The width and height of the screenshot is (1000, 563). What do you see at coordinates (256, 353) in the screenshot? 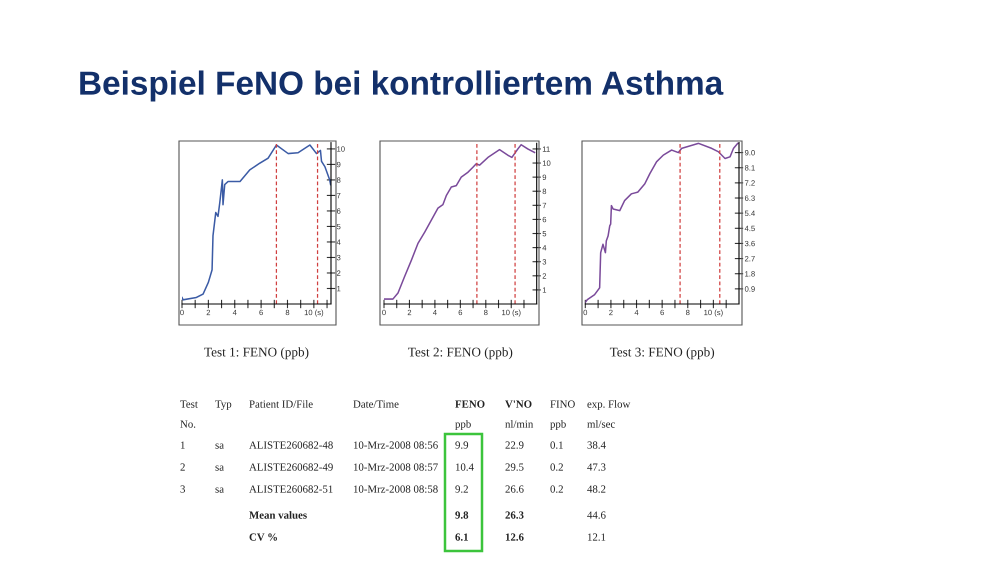
I see `x-axis-title: Test 1: FENO (ppb)` at bounding box center [256, 353].